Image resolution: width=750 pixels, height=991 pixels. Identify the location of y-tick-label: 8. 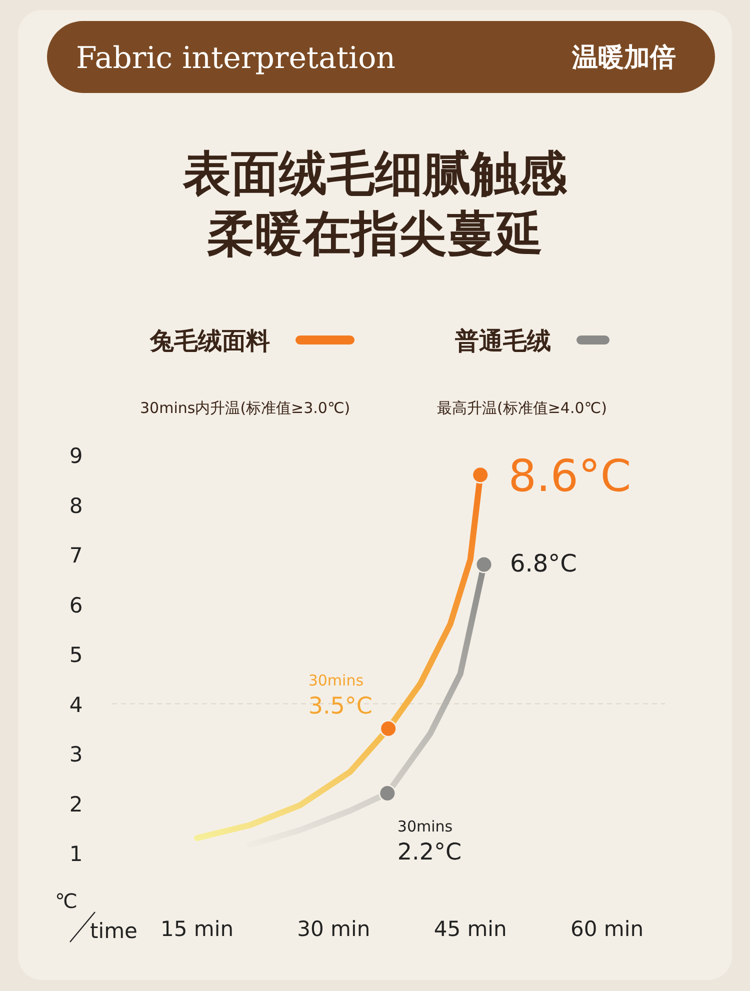
(76, 506).